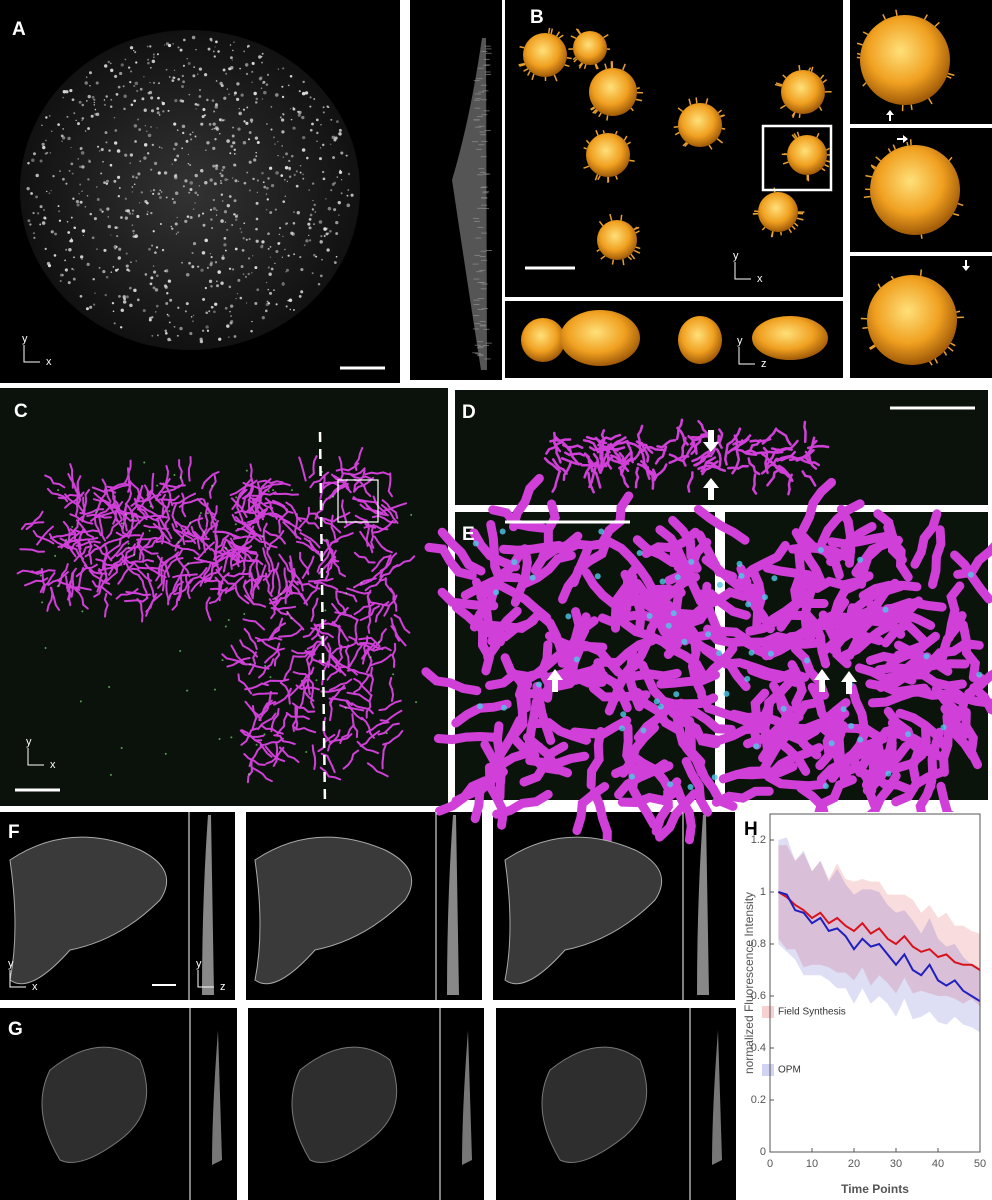  What do you see at coordinates (768, 1012) in the screenshot?
I see `legend-swatch` at bounding box center [768, 1012].